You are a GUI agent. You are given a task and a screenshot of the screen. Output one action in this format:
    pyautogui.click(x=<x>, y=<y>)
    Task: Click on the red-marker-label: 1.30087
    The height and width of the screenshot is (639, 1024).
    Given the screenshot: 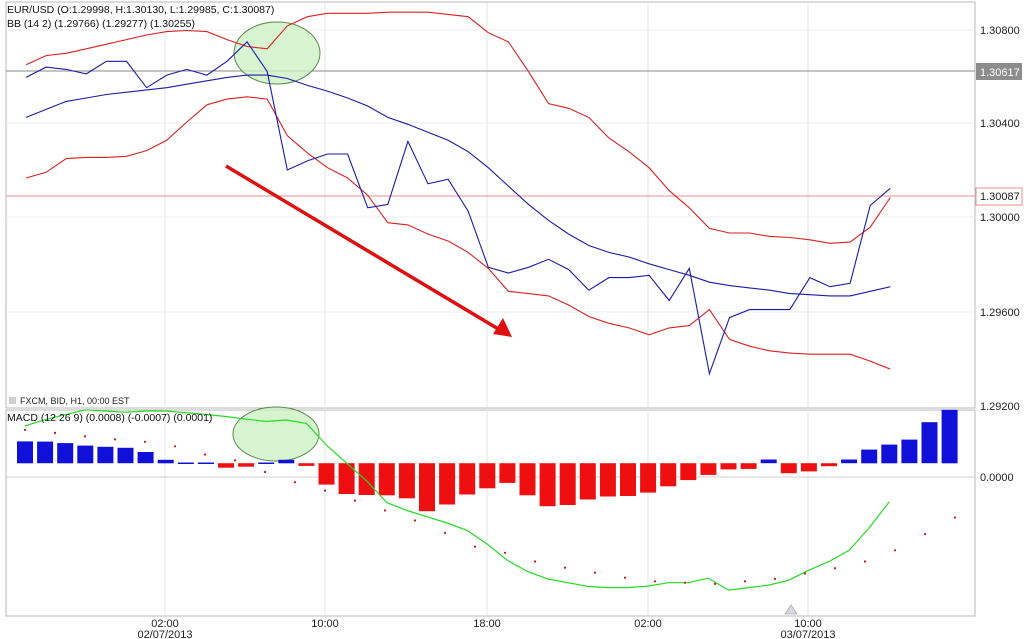 What is the action you would take?
    pyautogui.click(x=1000, y=197)
    